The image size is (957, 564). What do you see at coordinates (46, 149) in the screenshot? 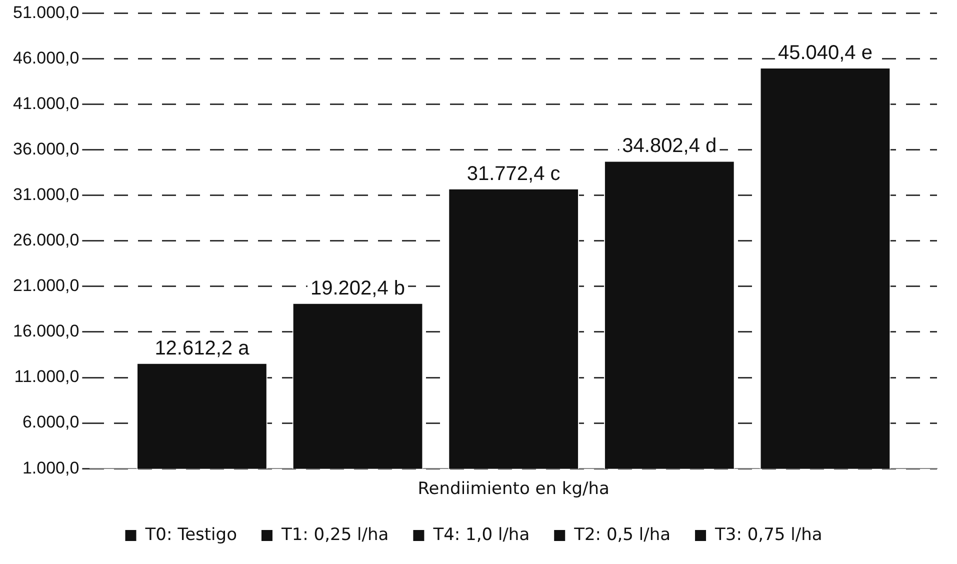
I see `y-tick-label: 36.000,0` at bounding box center [46, 149].